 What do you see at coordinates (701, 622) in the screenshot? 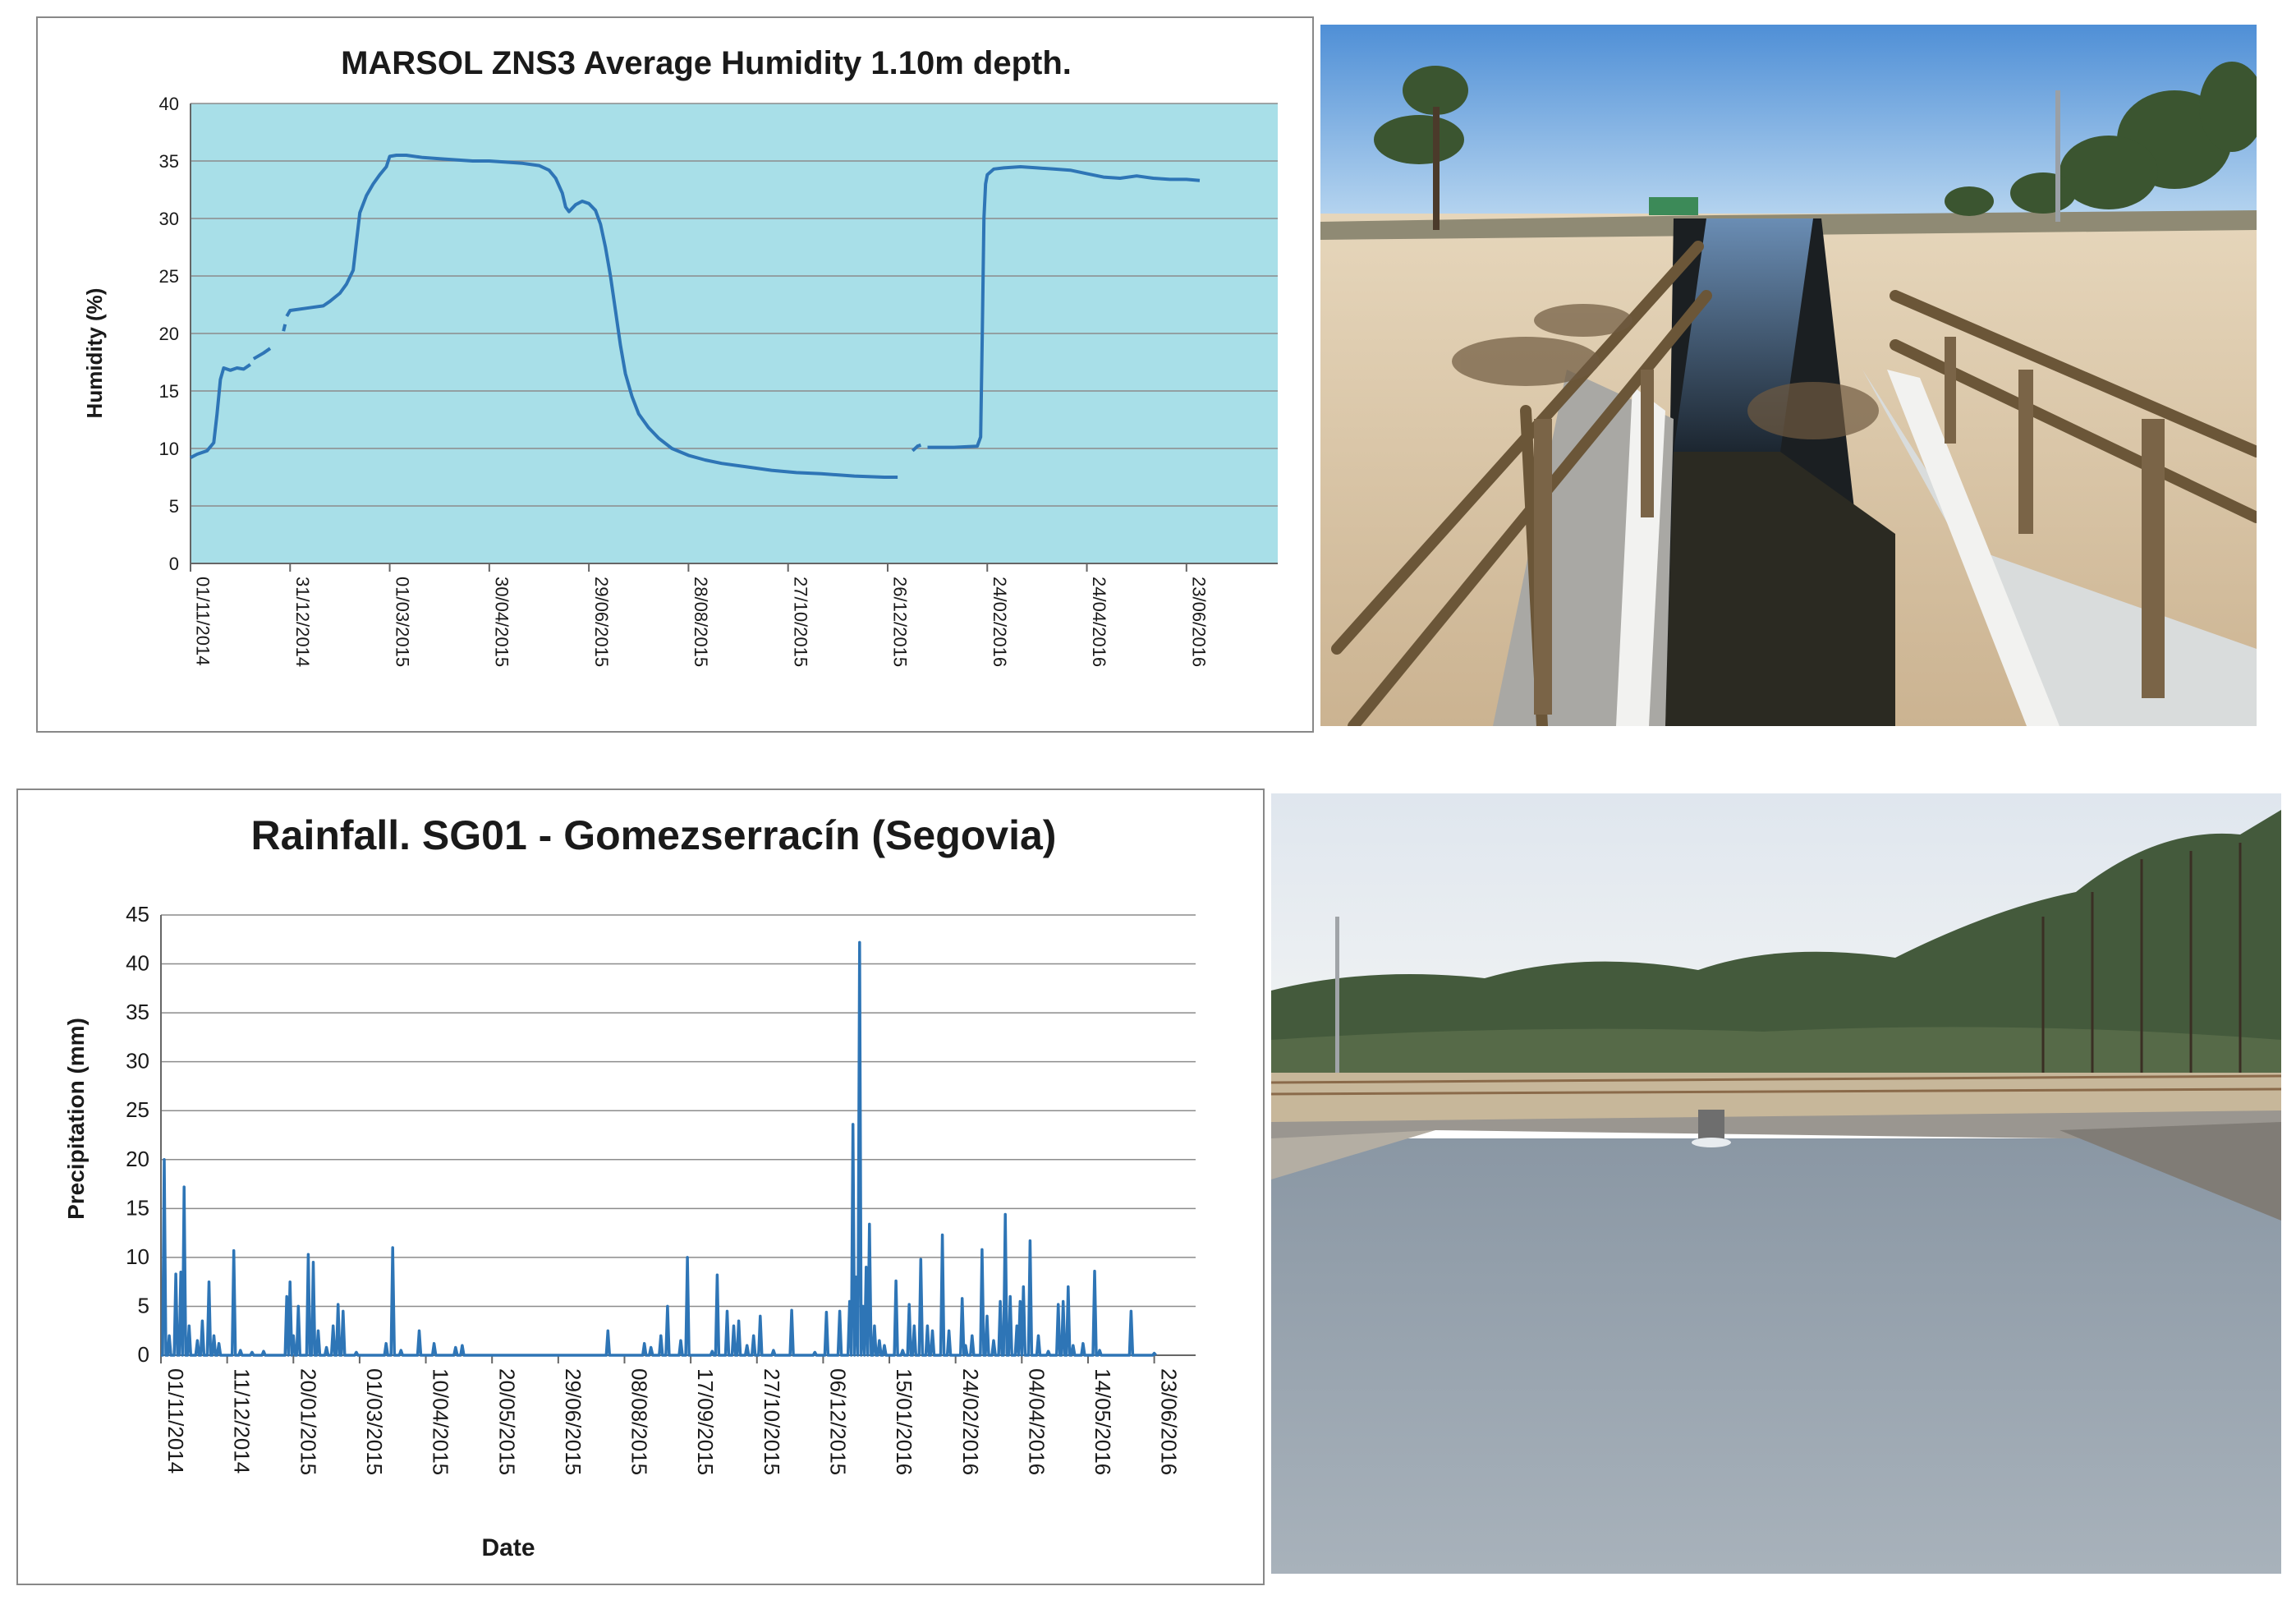
I see `x-tick-label: 28/08/2015` at bounding box center [701, 622].